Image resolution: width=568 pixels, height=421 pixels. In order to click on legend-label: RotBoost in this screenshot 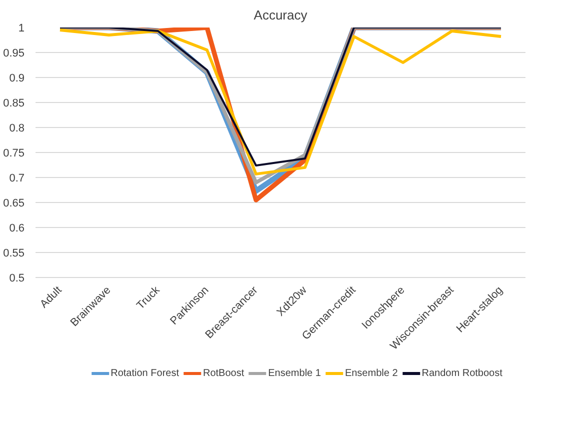, I will do `click(223, 373)`.